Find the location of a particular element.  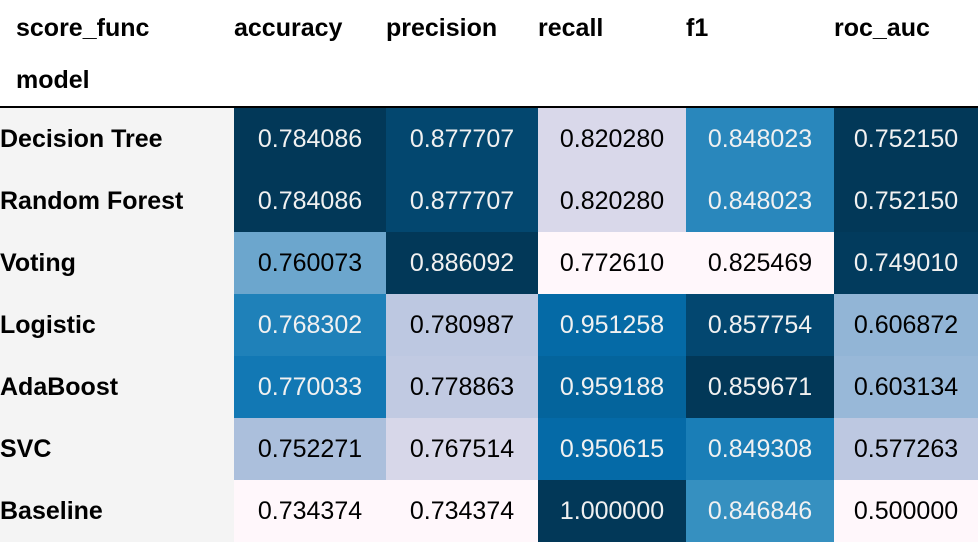

value-cell-roc-auc: 0.749010 is located at coordinates (906, 263).